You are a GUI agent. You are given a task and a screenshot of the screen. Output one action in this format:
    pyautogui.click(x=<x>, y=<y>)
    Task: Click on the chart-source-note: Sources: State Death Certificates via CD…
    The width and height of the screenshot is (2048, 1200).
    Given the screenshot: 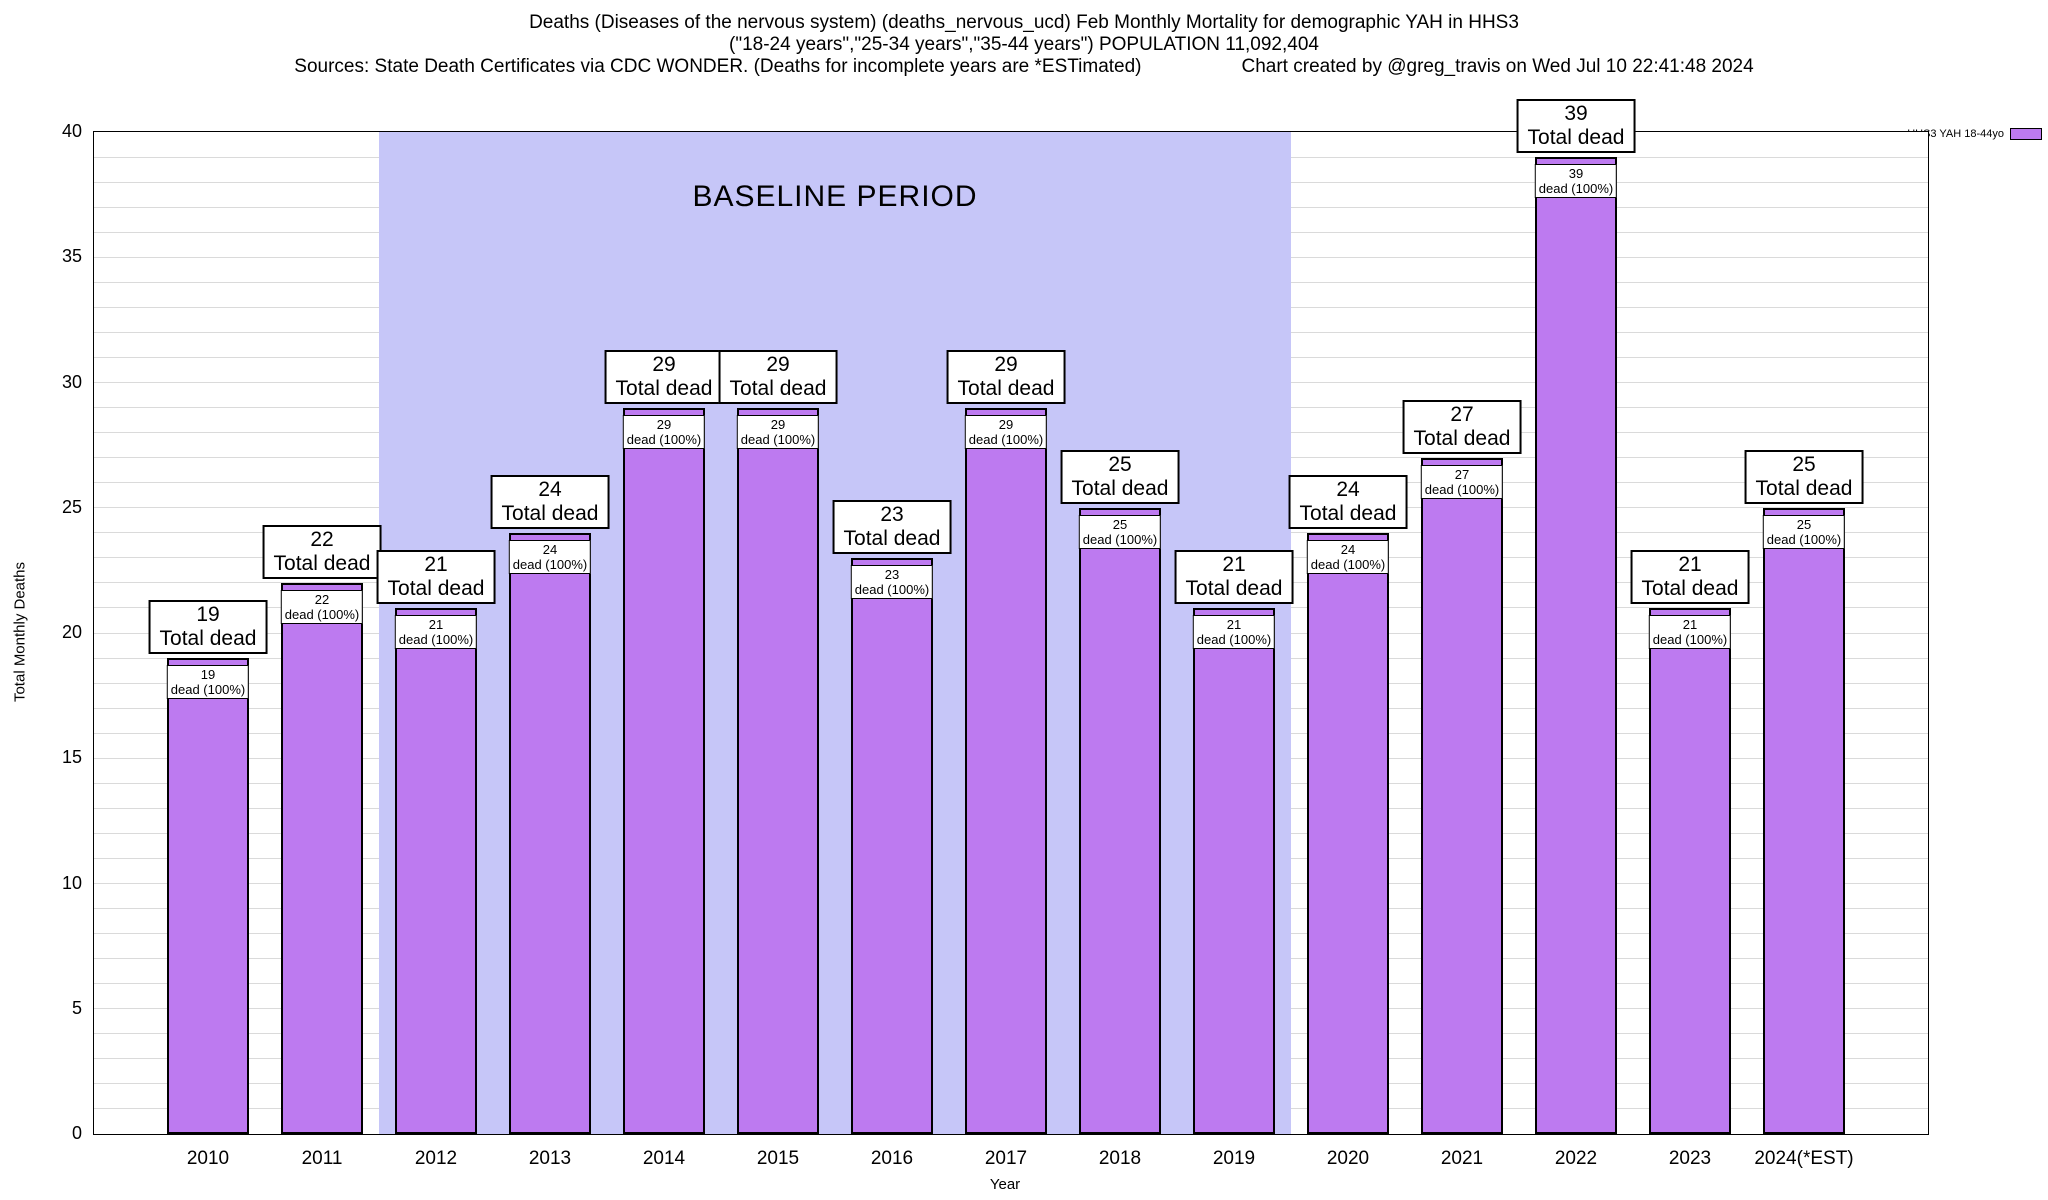 What is the action you would take?
    pyautogui.click(x=718, y=66)
    